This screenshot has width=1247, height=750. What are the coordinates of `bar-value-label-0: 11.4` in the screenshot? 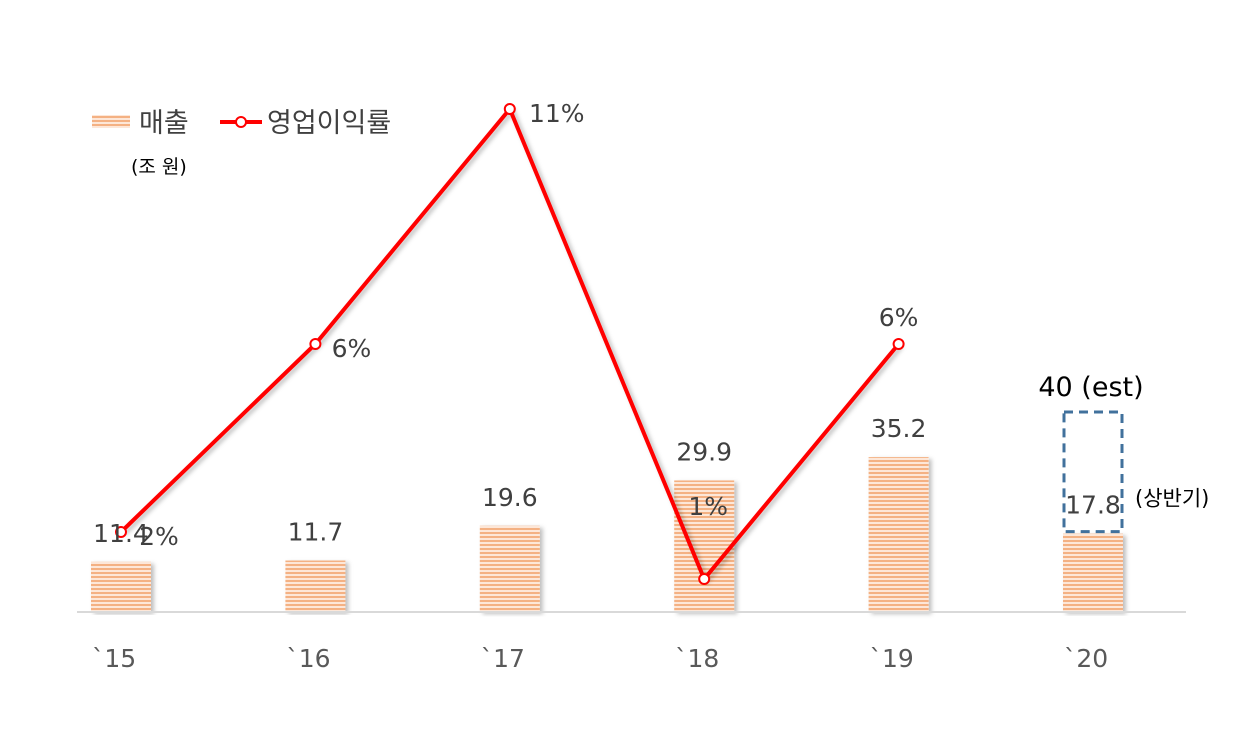 It's located at (121, 533).